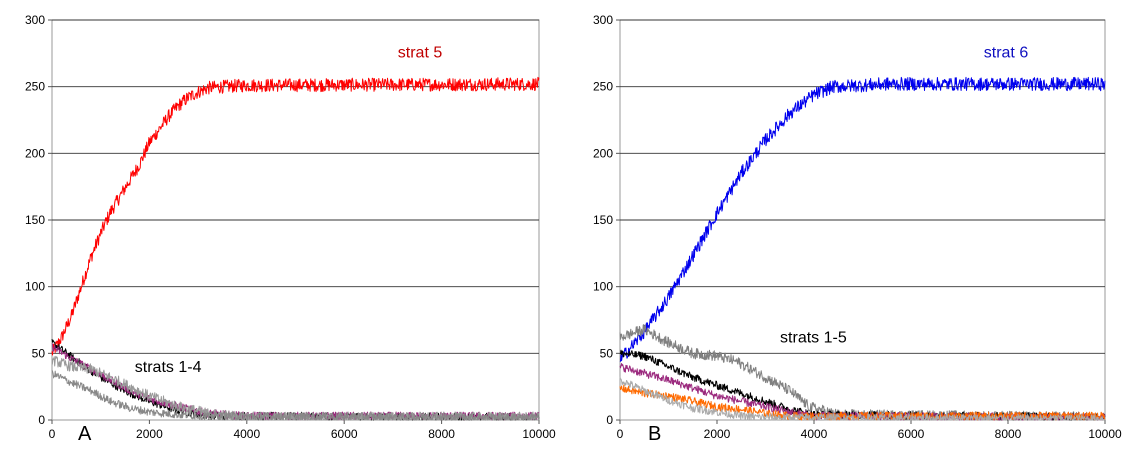 This screenshot has width=1131, height=460. I want to click on annotation-1: strat 5, so click(420, 52).